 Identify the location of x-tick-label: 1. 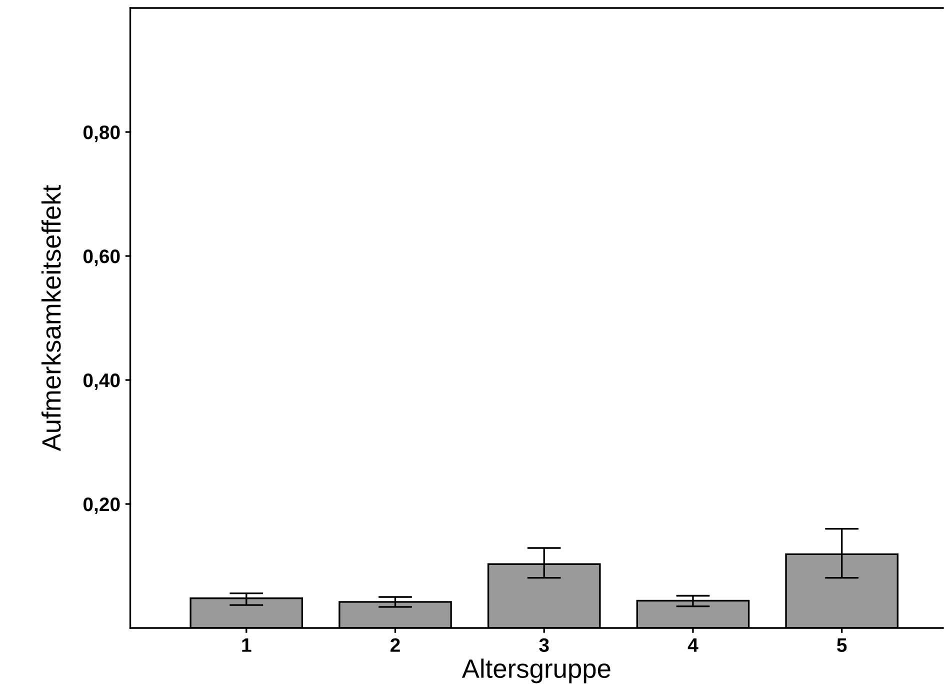
(247, 645).